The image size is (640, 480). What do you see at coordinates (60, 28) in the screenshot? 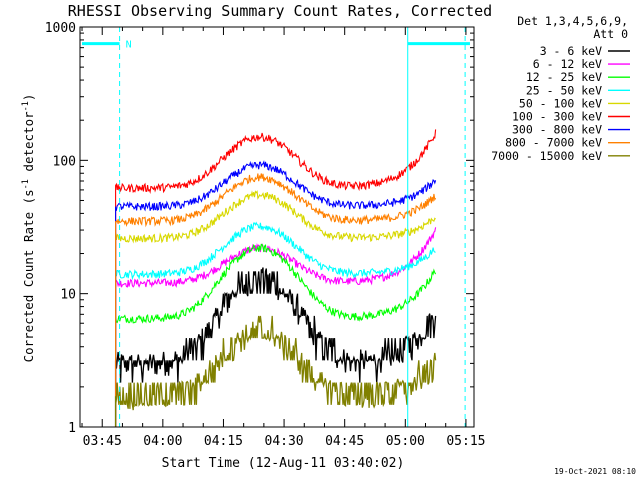
I see `y-tick-label-4: 1000` at bounding box center [60, 28].